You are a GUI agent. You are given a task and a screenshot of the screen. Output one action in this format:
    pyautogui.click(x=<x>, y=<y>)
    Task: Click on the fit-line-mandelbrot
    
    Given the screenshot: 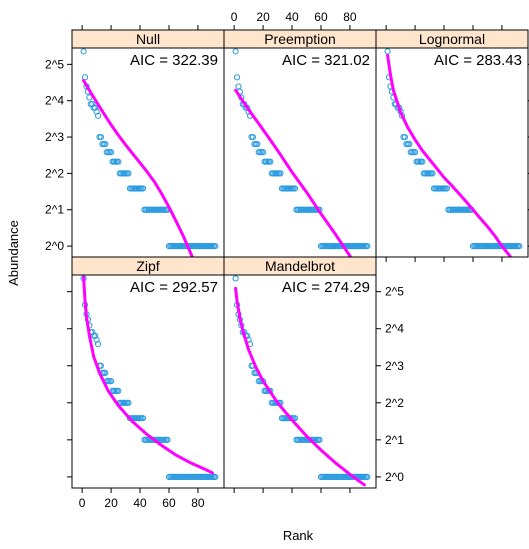 What is the action you would take?
    pyautogui.click(x=300, y=386)
    